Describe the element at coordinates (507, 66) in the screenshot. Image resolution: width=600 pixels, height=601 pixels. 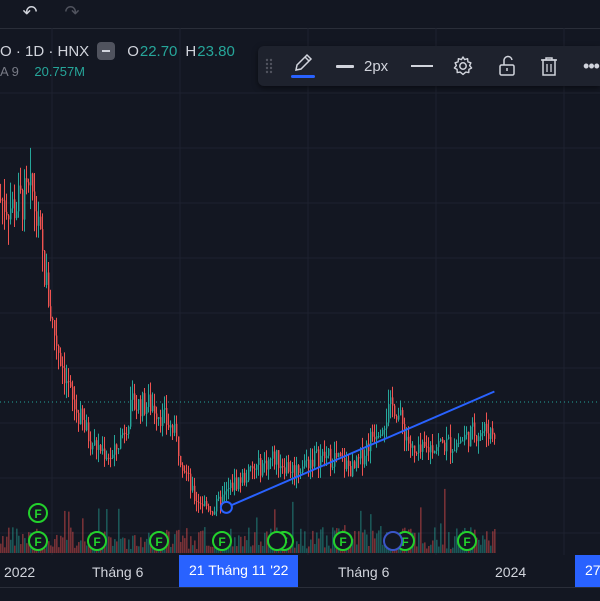
I see `unlock-icon` at that location.